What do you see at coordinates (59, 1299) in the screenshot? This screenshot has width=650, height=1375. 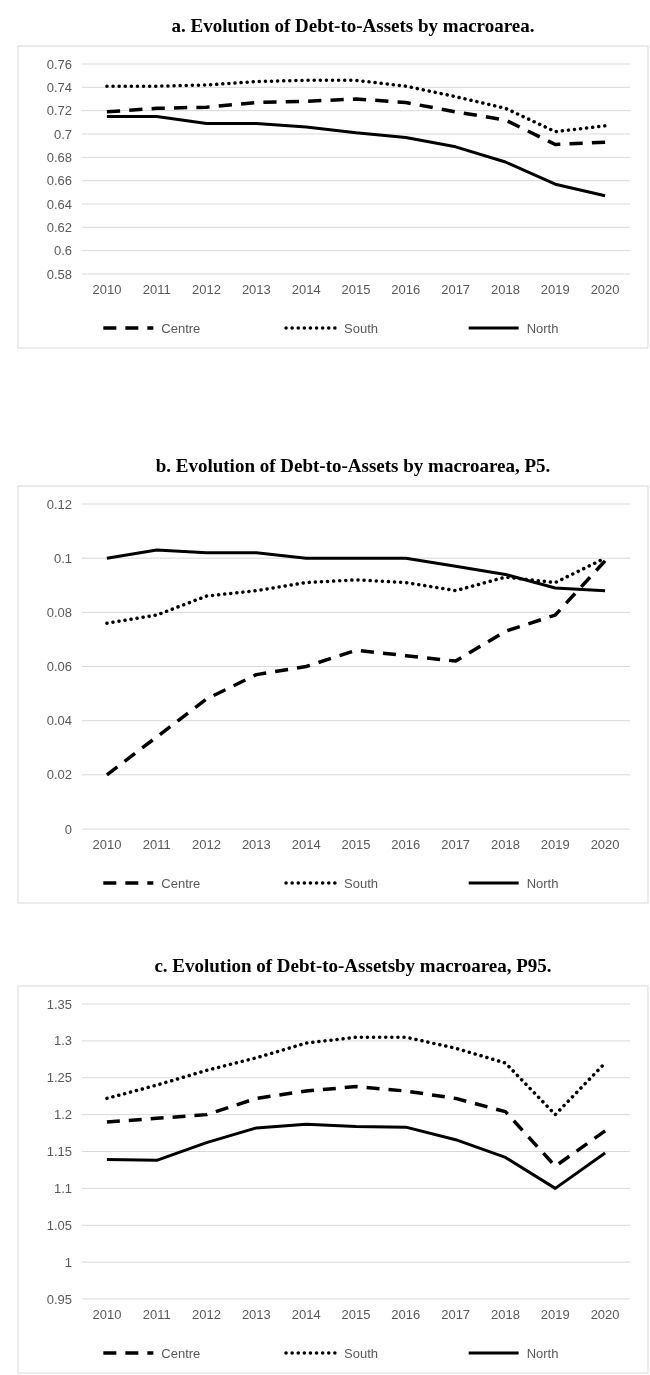 I see `y-tick-label: 0.95` at bounding box center [59, 1299].